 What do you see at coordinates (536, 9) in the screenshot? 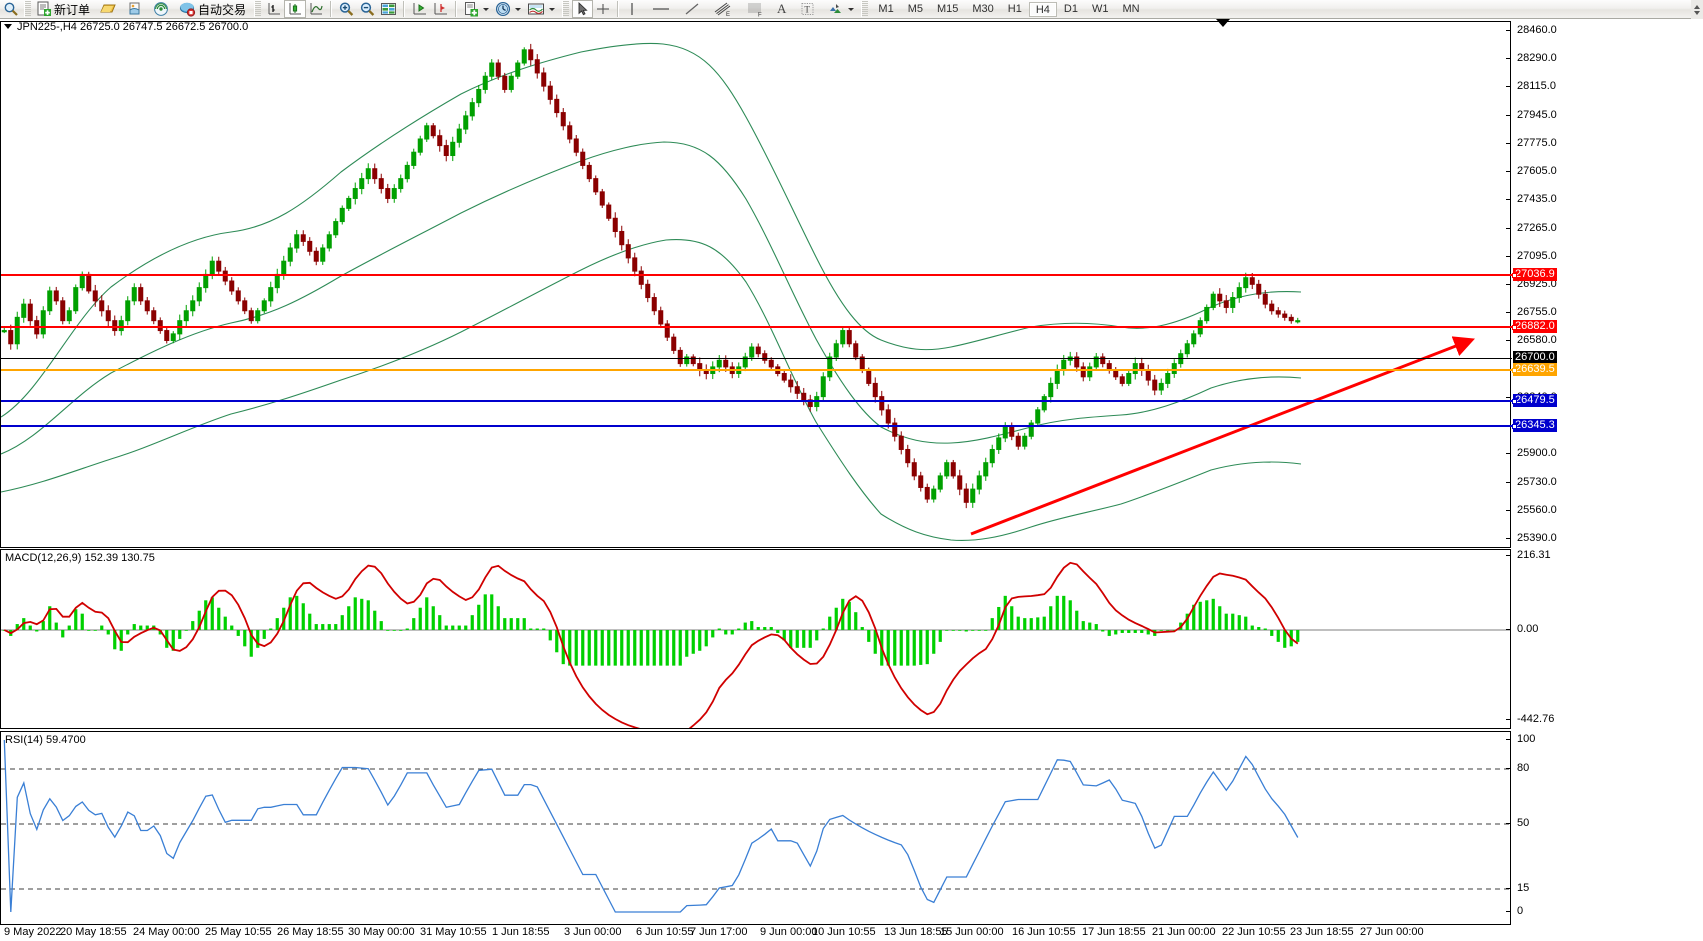
I see `templates-icon` at bounding box center [536, 9].